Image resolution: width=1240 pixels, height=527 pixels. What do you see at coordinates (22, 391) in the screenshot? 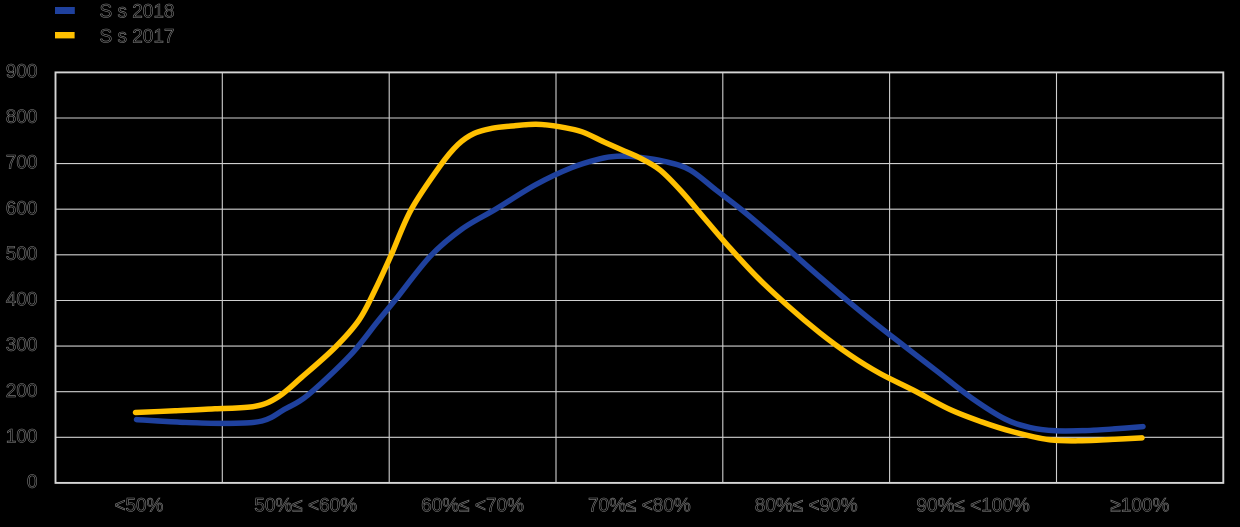
I see `svg-text: 200` at bounding box center [22, 391].